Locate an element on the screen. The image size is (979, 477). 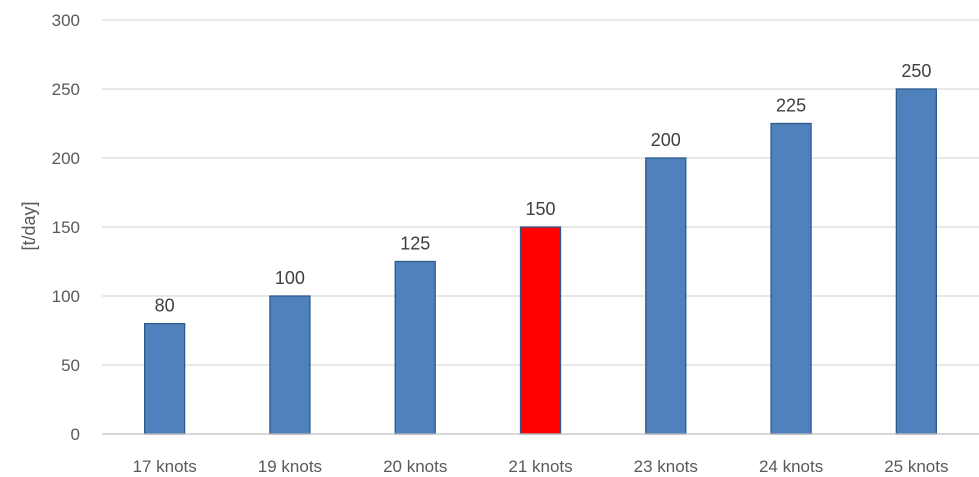
x-tick-label: 20 knots is located at coordinates (415, 466).